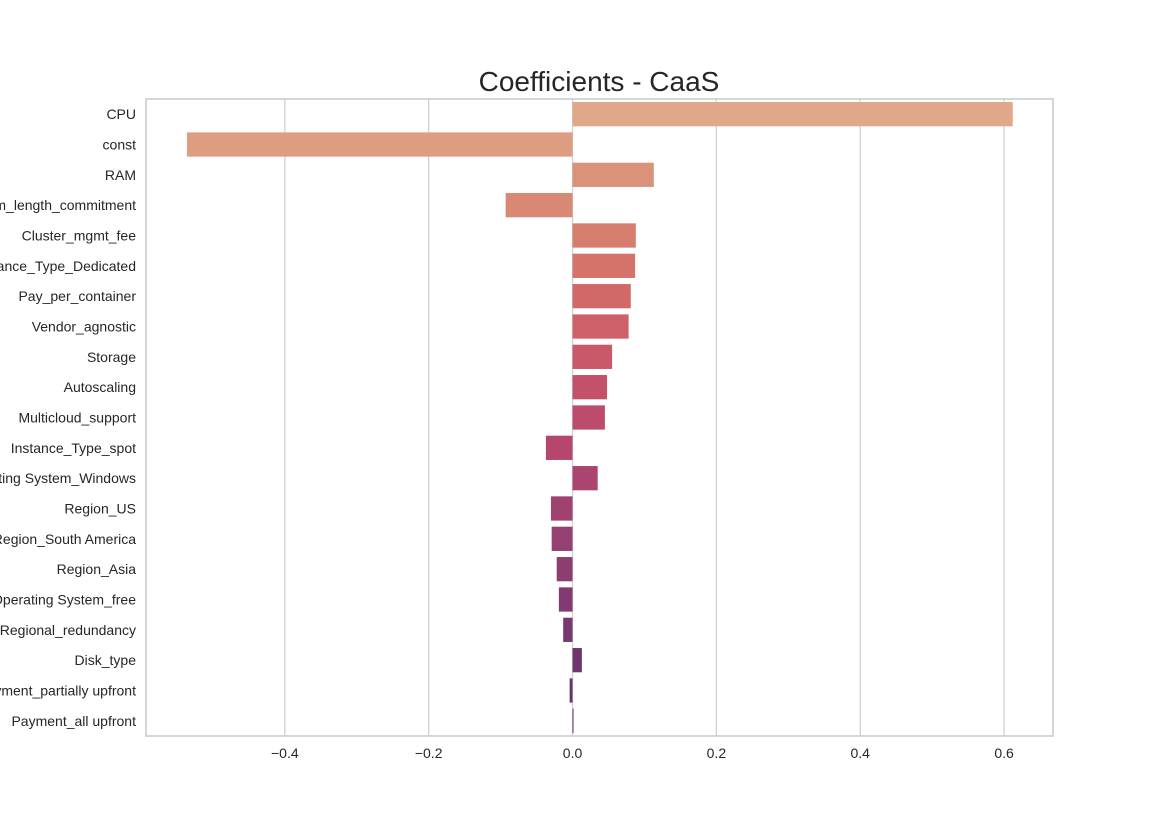  What do you see at coordinates (68, 266) in the screenshot?
I see `category-label-5: Instance_Type_Dedicated` at bounding box center [68, 266].